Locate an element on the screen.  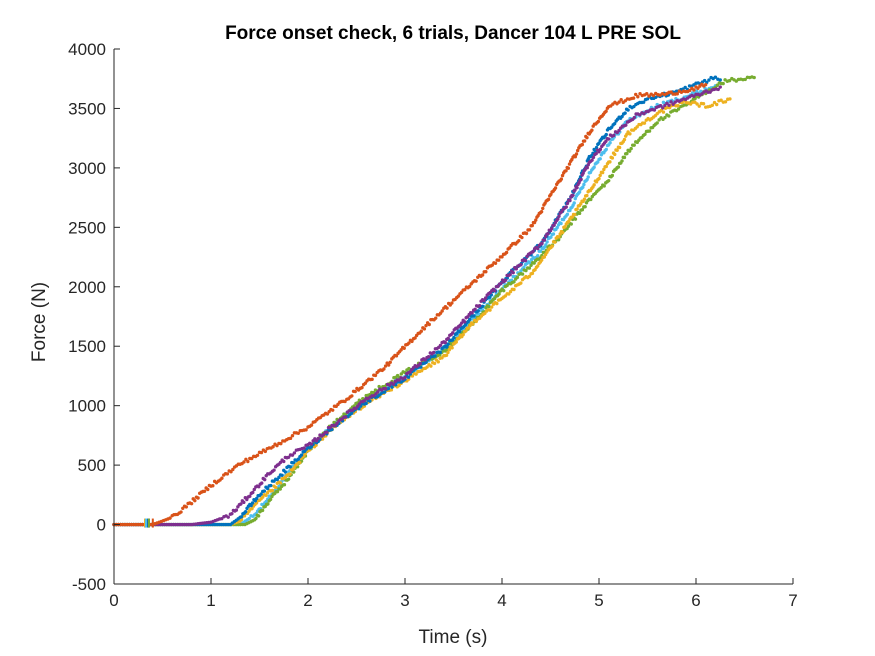
x-tick-label: 6 is located at coordinates (695, 600).